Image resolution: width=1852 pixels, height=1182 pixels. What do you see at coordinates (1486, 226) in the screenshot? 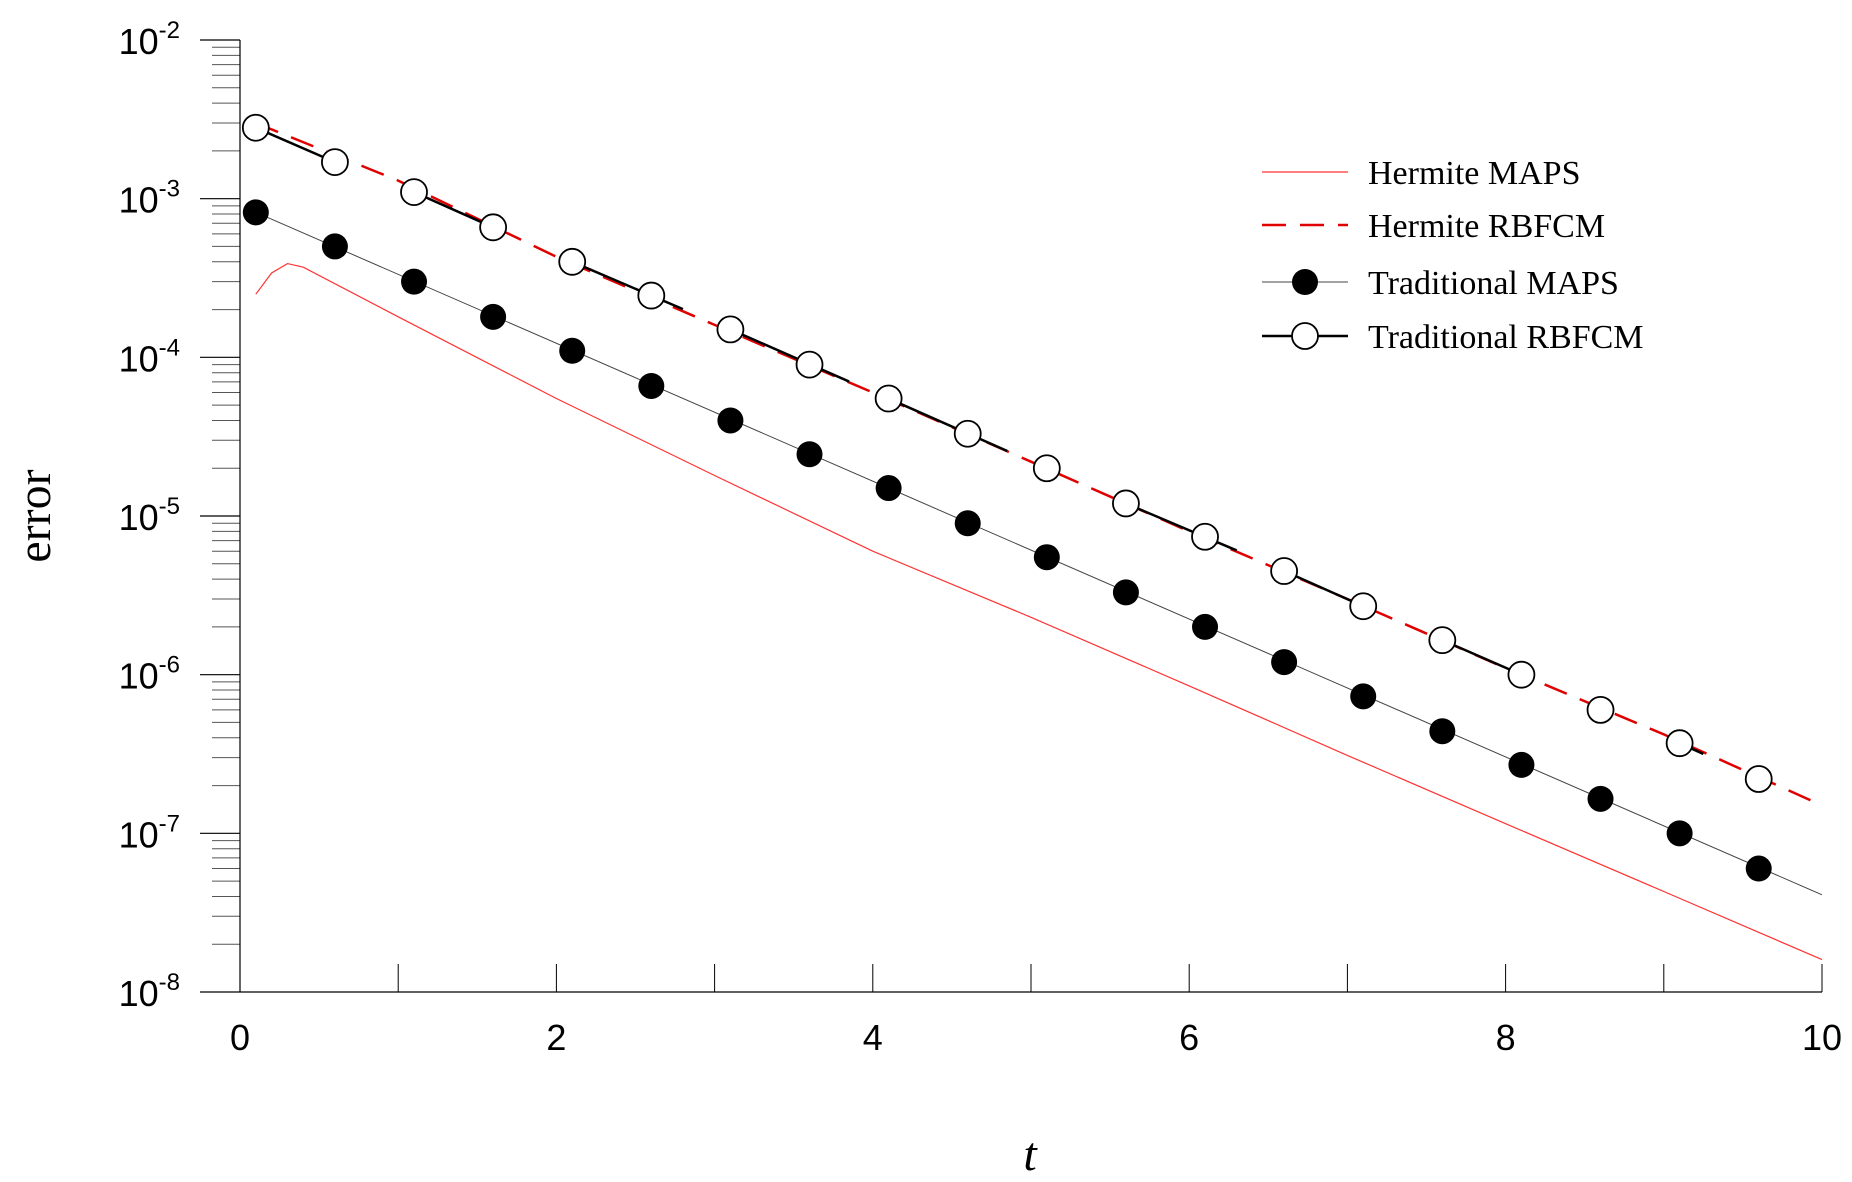
I see `legend-label: Hermite RBFCM` at bounding box center [1486, 226].